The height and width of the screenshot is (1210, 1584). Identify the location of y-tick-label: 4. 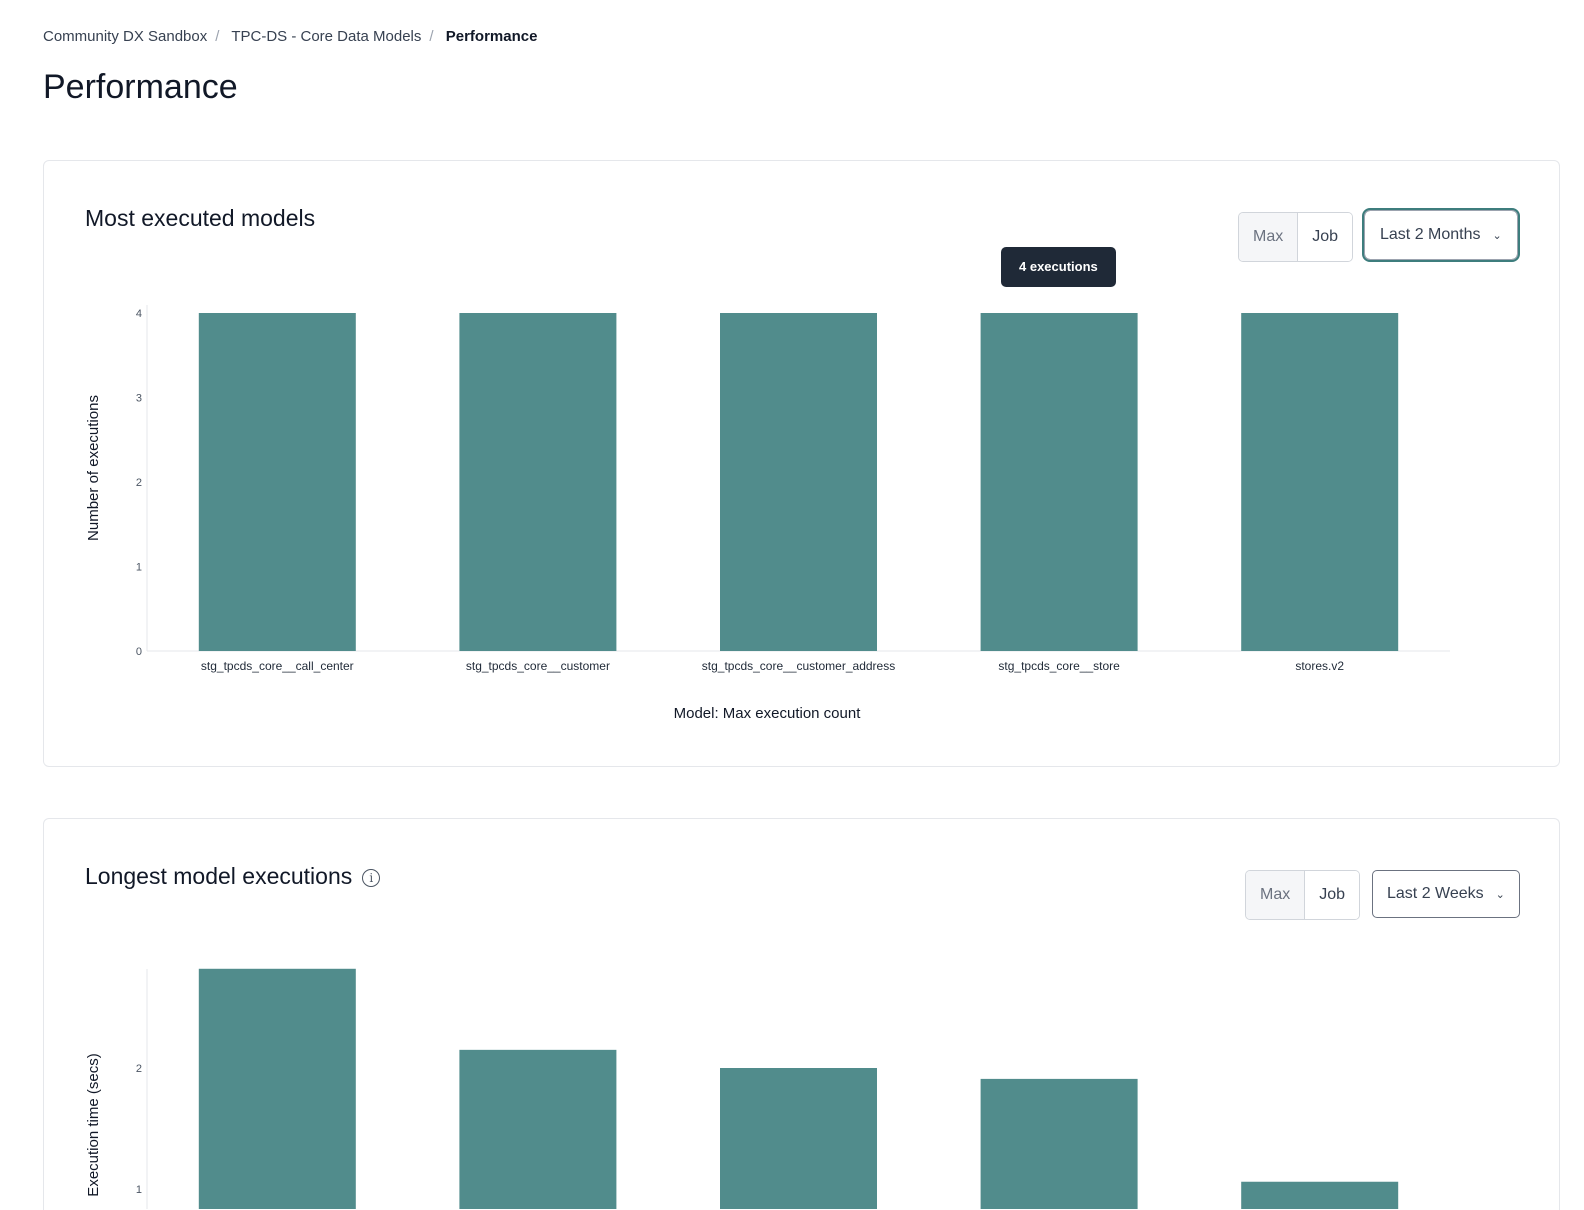
(139, 314).